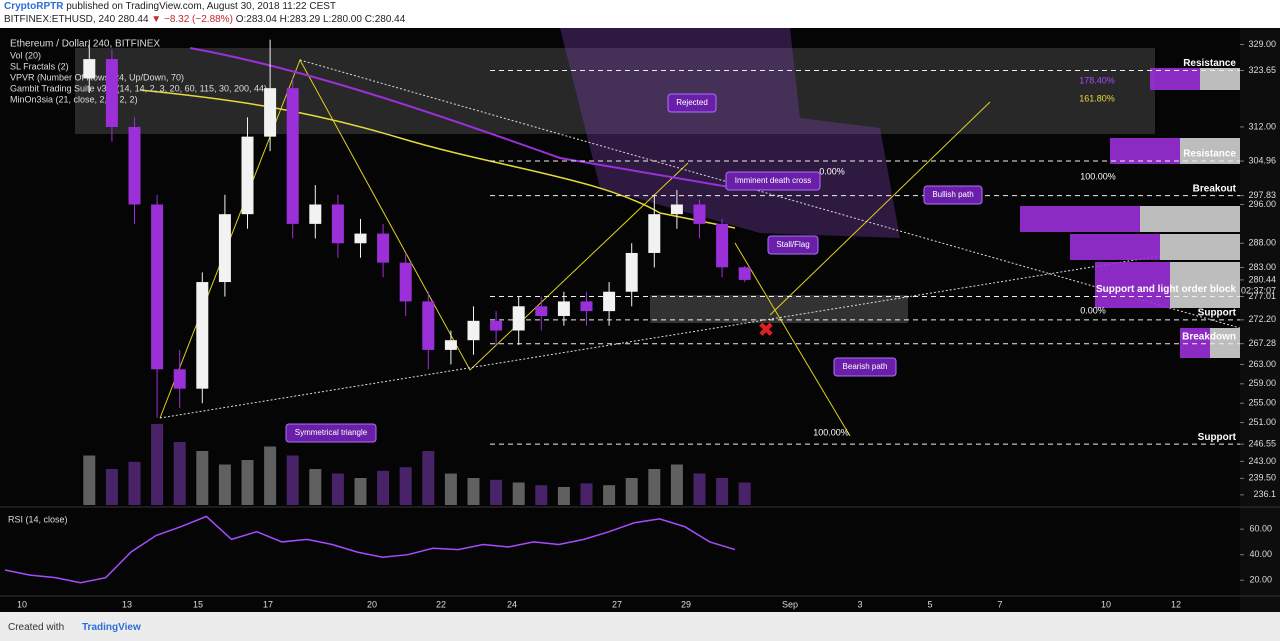  I want to click on footer: Created with TradingView, so click(640, 626).